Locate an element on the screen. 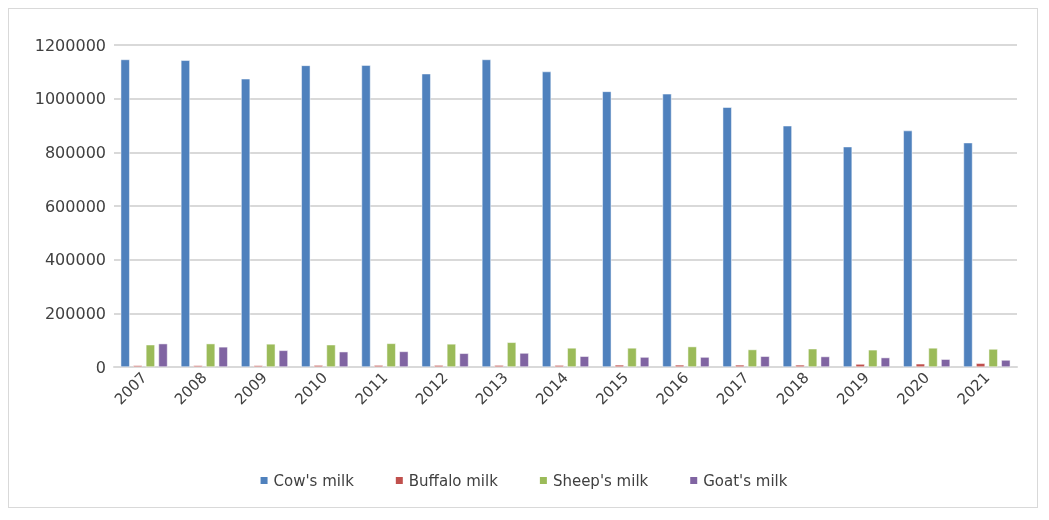  y-tick-label: 1200000 is located at coordinates (70, 45).